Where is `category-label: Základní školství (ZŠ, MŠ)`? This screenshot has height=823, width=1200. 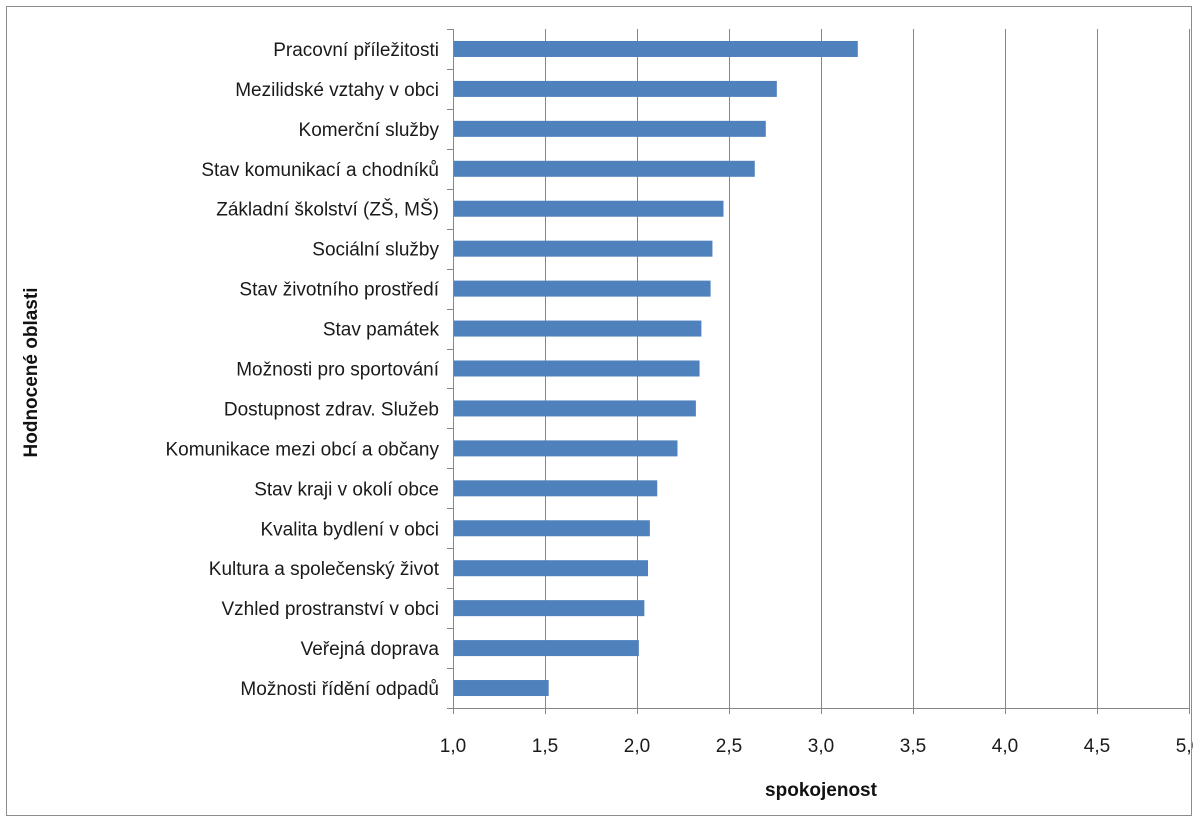 category-label: Základní školství (ZŠ, MŠ) is located at coordinates (327, 210).